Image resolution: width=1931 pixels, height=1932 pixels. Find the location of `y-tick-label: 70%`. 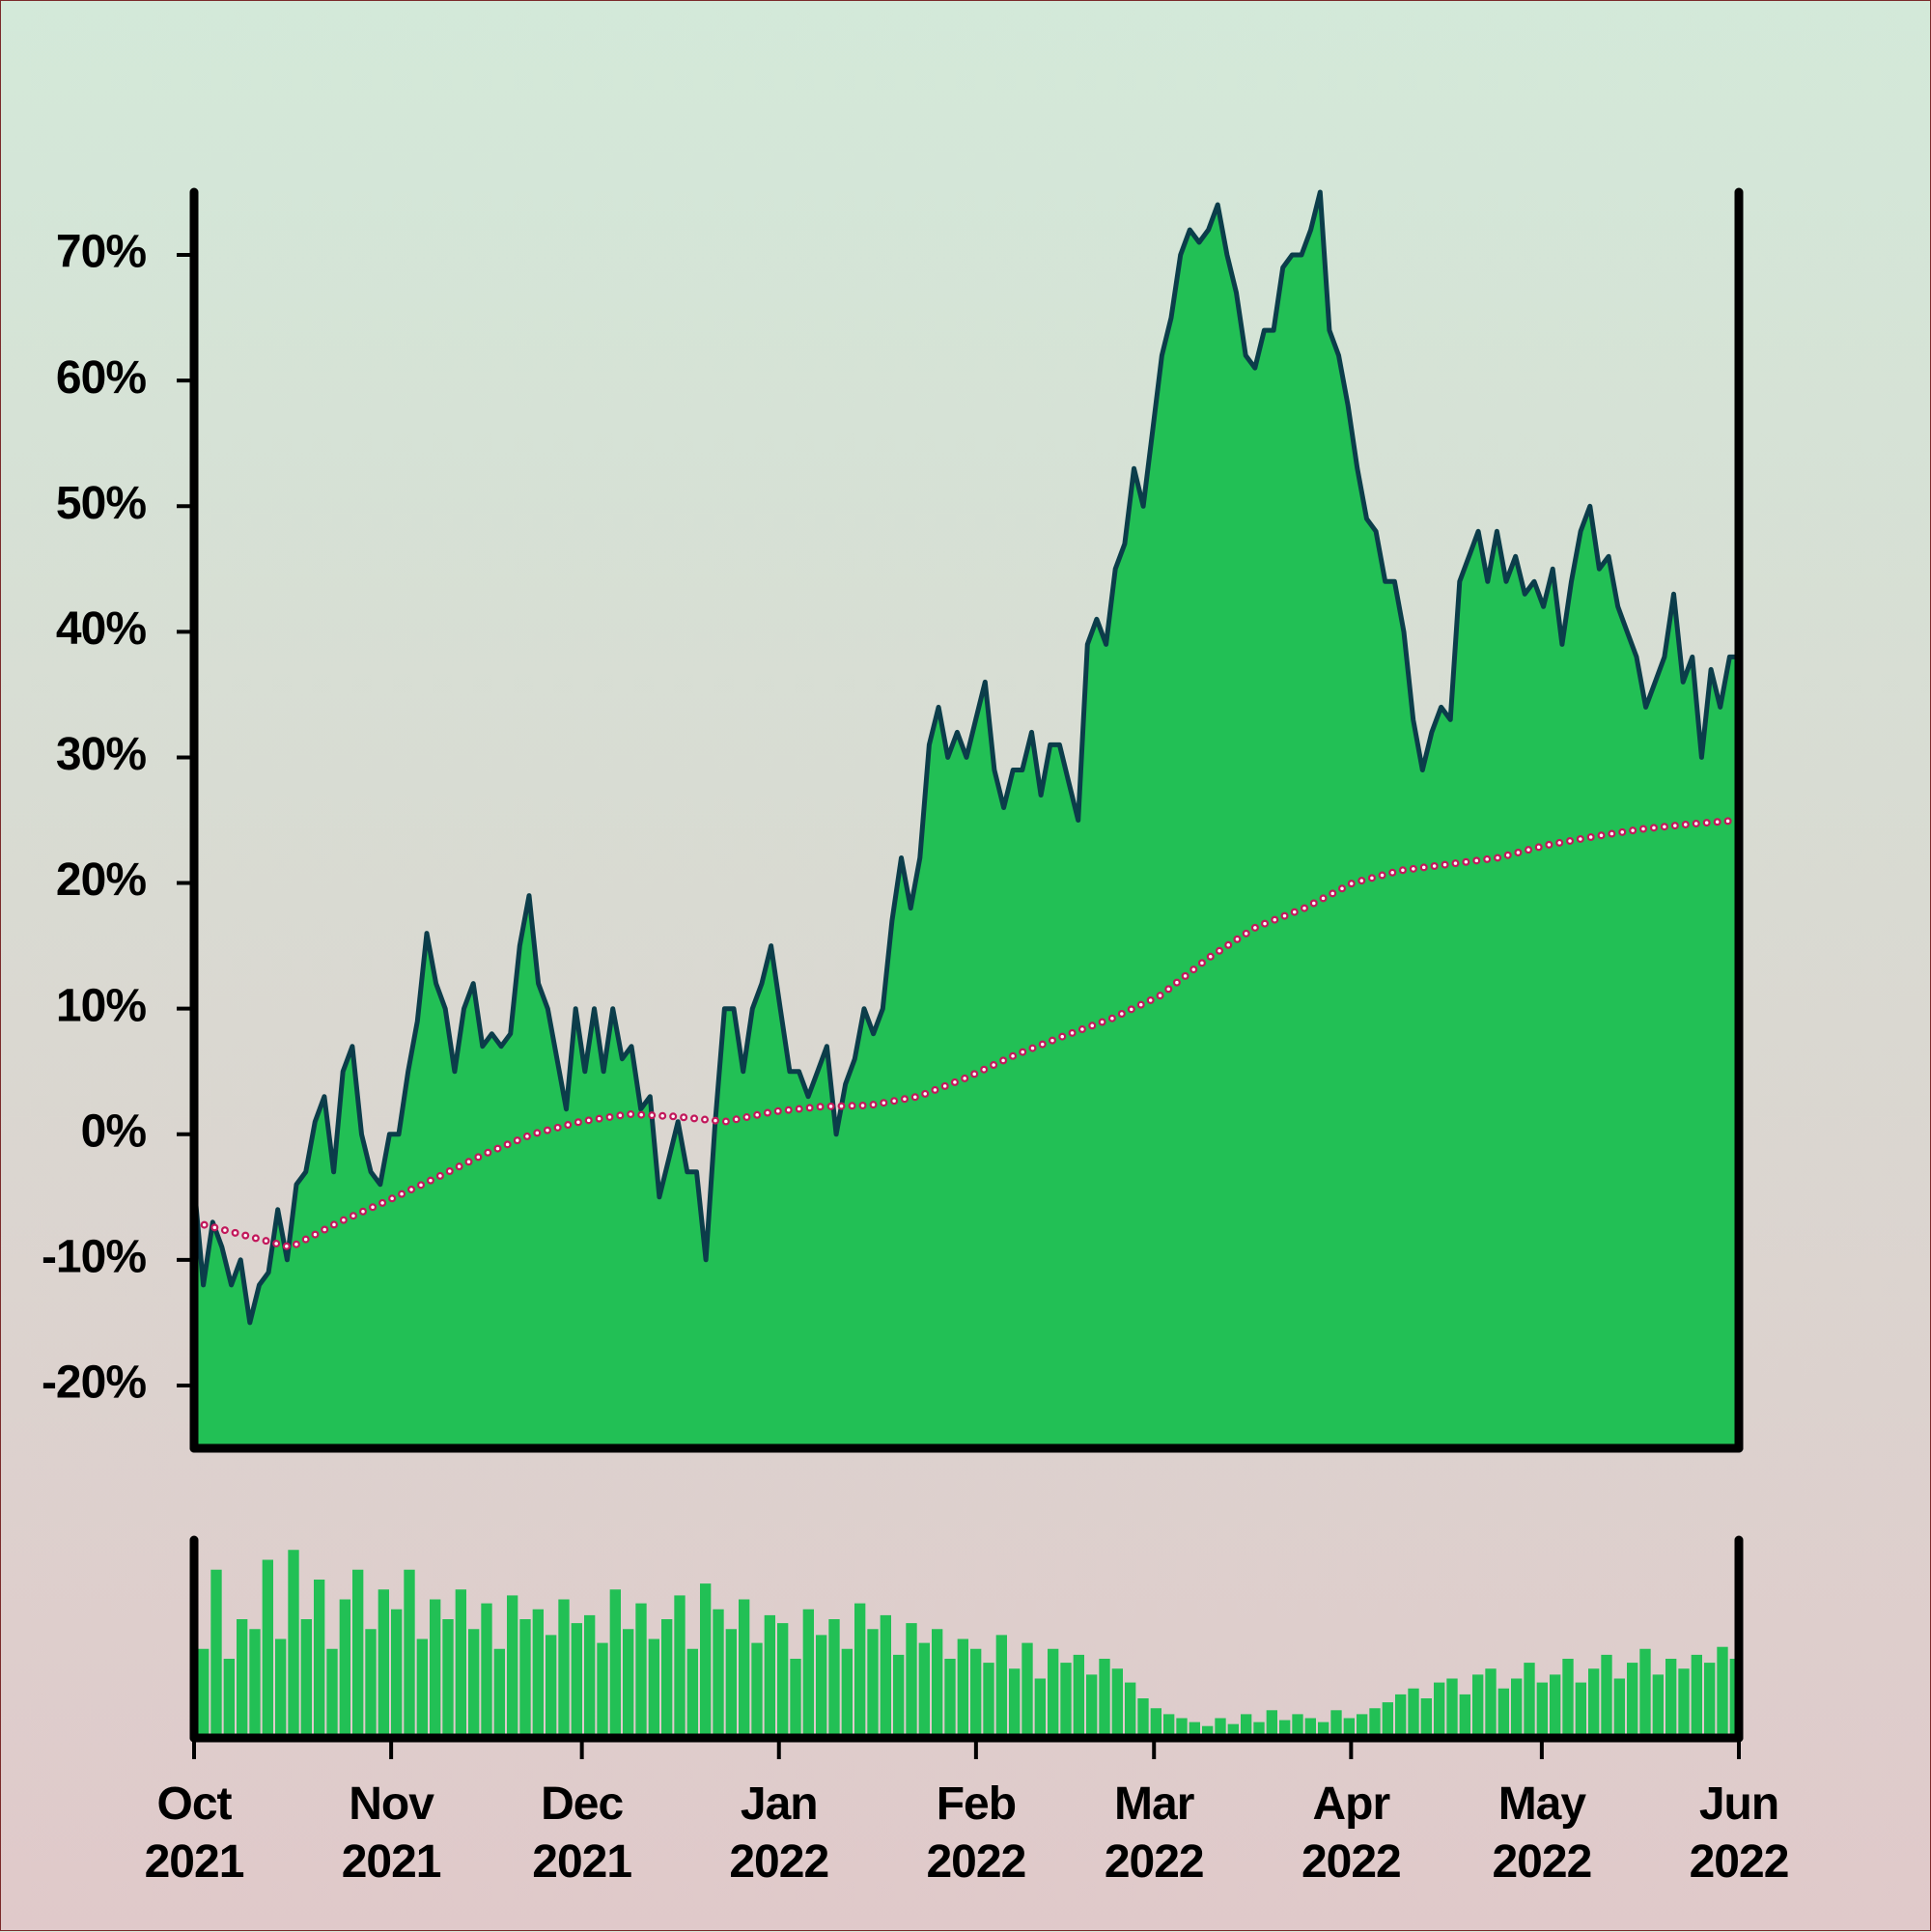

y-tick-label: 70% is located at coordinates (101, 253).